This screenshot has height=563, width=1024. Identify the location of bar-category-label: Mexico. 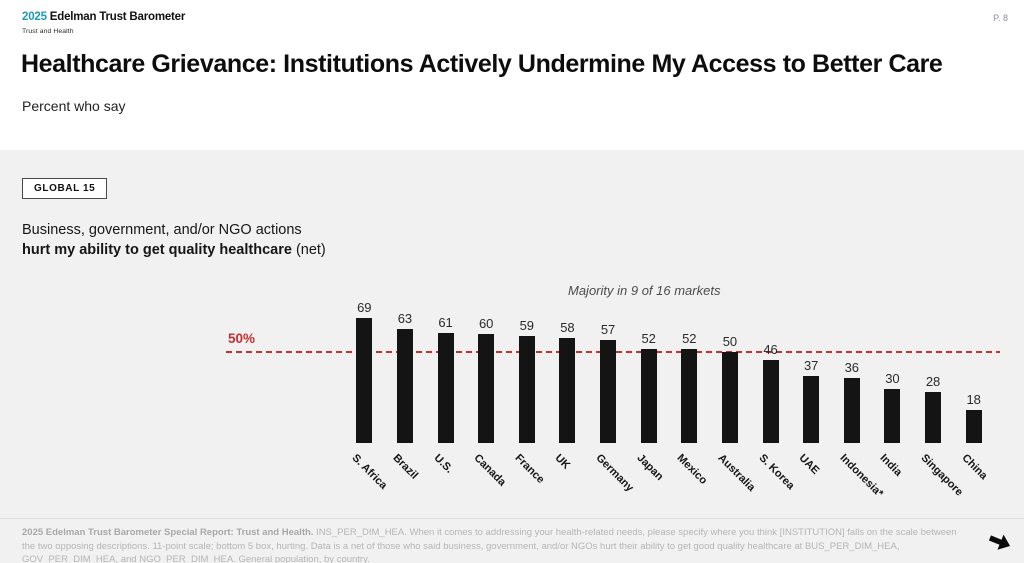
(692, 469).